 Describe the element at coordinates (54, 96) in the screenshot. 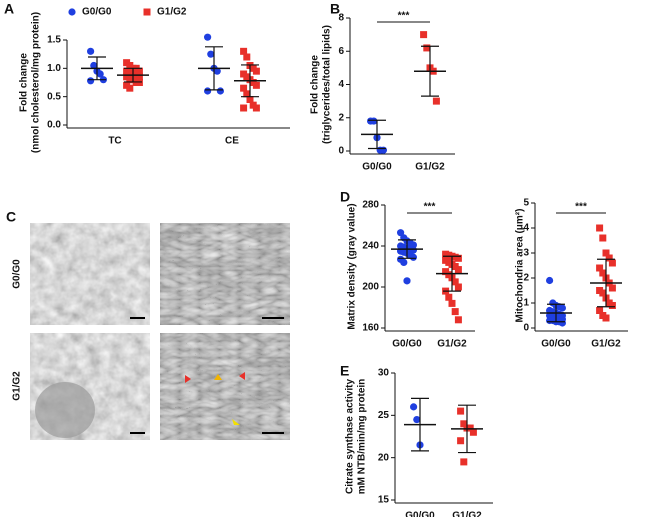

I see `y-tick-label: 0.5` at that location.